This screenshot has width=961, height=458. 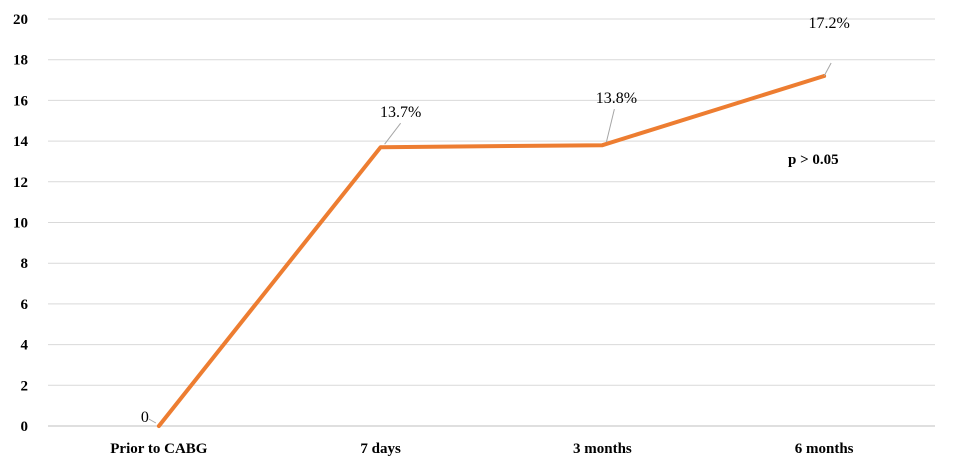 I want to click on y-tick-label: 0, so click(x=25, y=427).